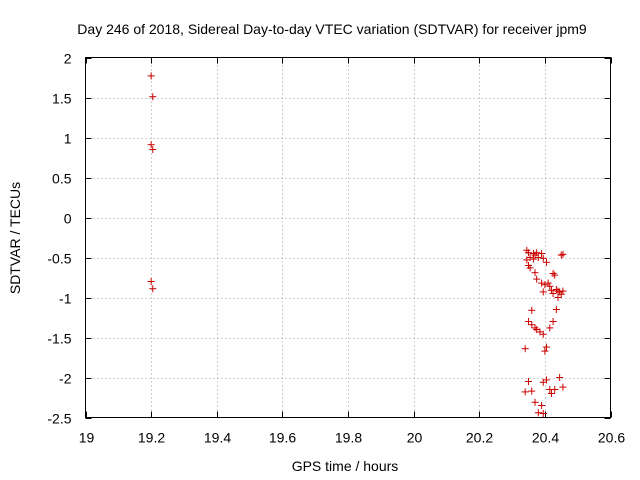 Image resolution: width=640 pixels, height=480 pixels. What do you see at coordinates (59, 419) in the screenshot?
I see `y-tick-label: -2.5` at bounding box center [59, 419].